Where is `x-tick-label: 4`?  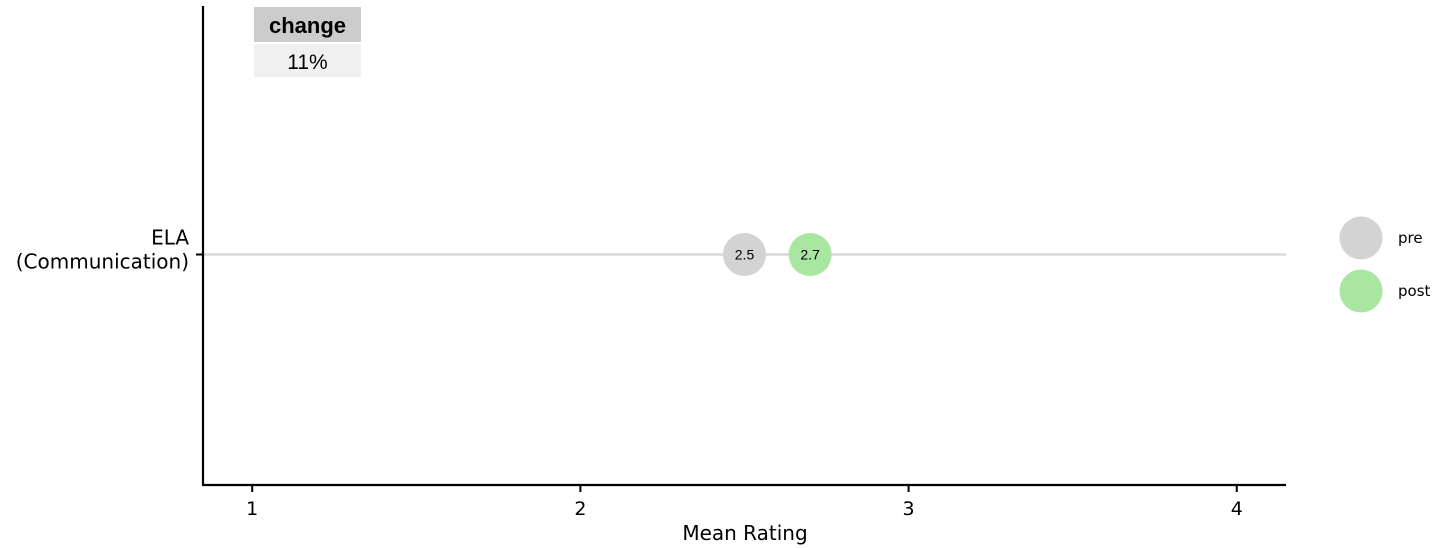 x-tick-label: 4 is located at coordinates (1237, 509).